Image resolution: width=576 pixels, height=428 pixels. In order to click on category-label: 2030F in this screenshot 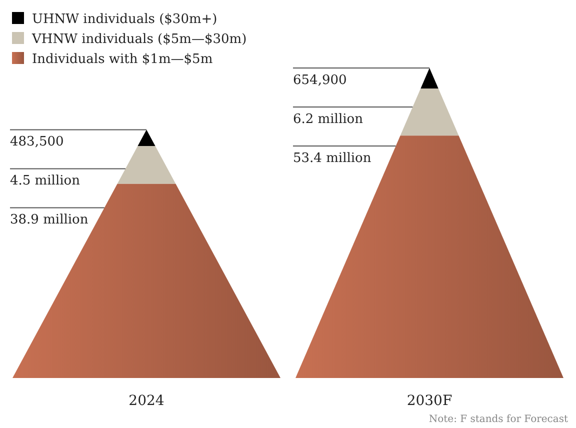, I will do `click(429, 401)`.